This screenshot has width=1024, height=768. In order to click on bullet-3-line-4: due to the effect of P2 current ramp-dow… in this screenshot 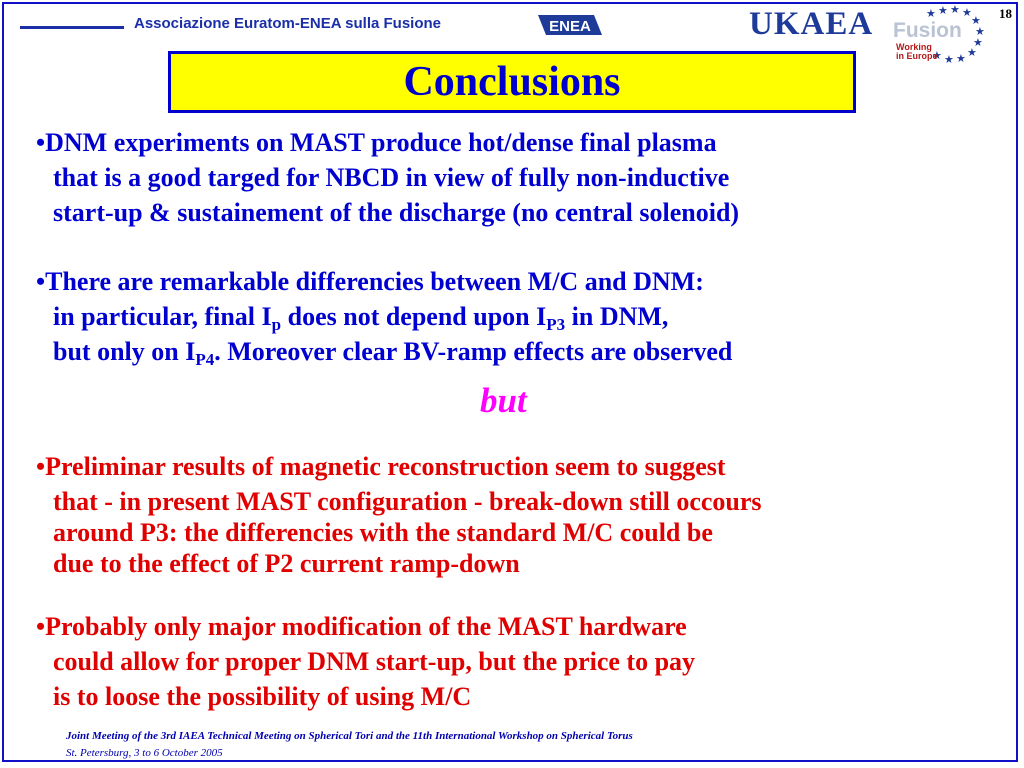, I will do `click(286, 563)`.